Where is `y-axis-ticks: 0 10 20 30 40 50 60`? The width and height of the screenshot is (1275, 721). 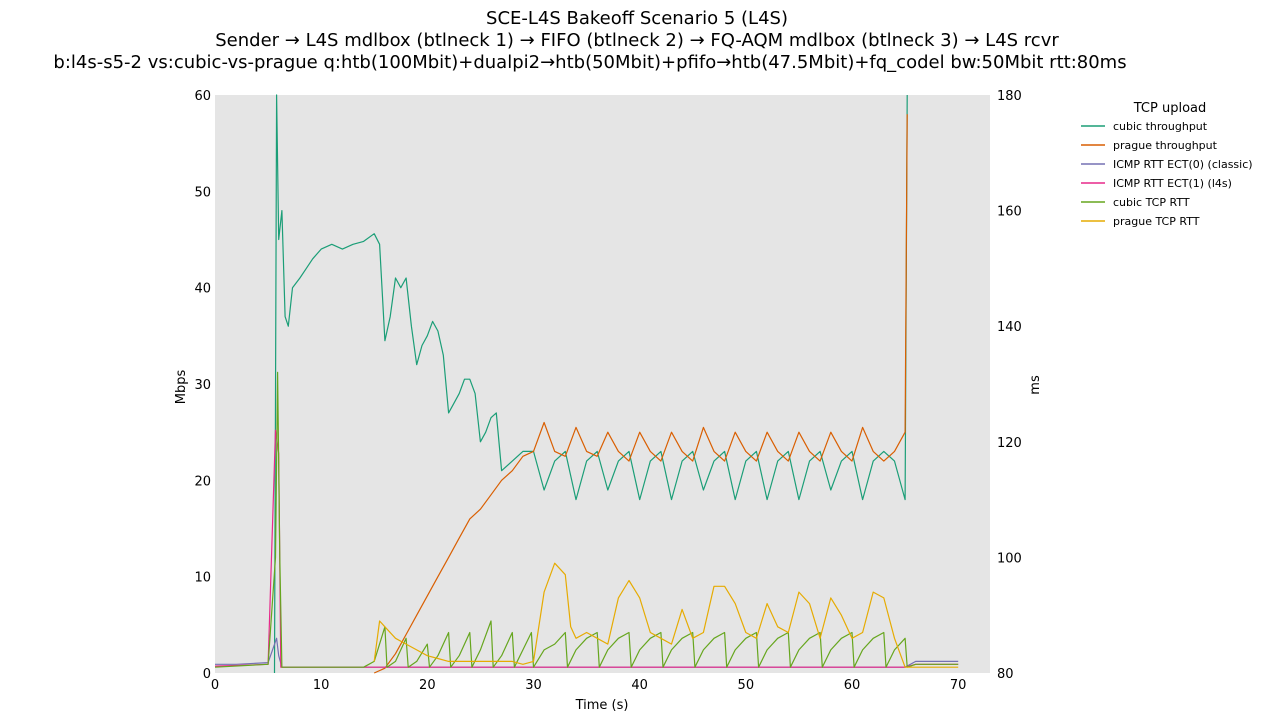 y-axis-ticks: 0 10 20 30 40 50 60 is located at coordinates (202, 385).